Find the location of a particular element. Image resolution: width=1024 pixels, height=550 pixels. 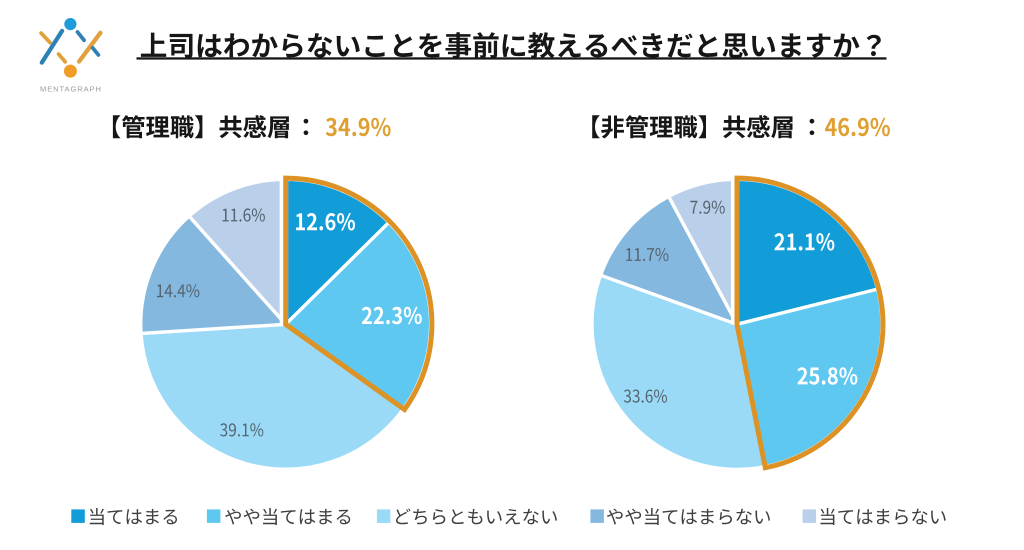

svg-text: MENTAGRAPH is located at coordinates (71, 89).